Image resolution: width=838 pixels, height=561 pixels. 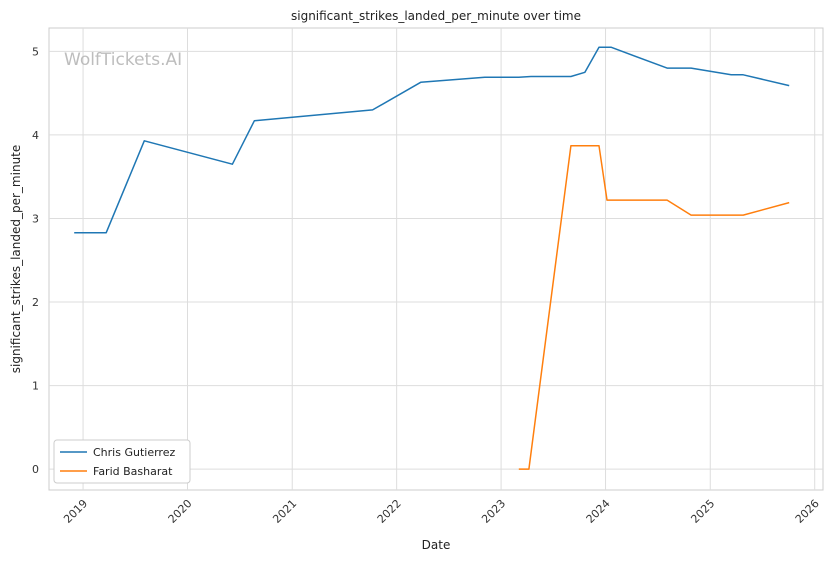 What do you see at coordinates (436, 545) in the screenshot?
I see `x-axis-title: Date` at bounding box center [436, 545].